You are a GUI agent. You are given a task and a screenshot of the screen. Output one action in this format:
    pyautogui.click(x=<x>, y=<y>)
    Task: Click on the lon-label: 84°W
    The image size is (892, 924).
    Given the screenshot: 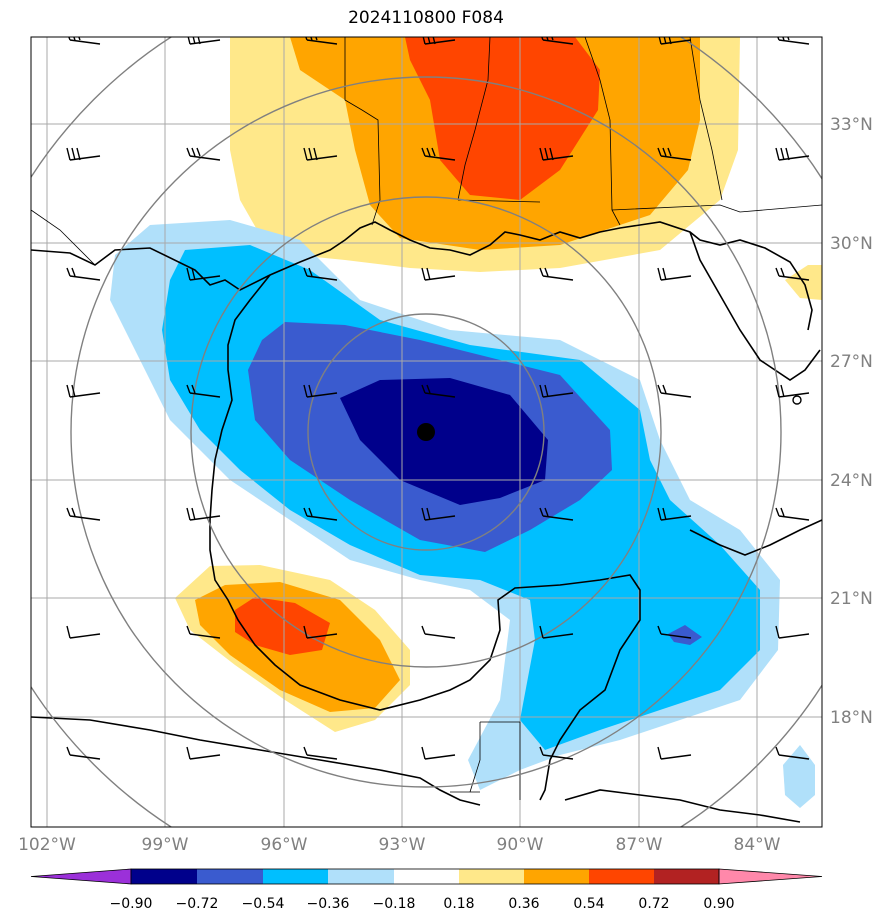 What is the action you would take?
    pyautogui.click(x=757, y=845)
    